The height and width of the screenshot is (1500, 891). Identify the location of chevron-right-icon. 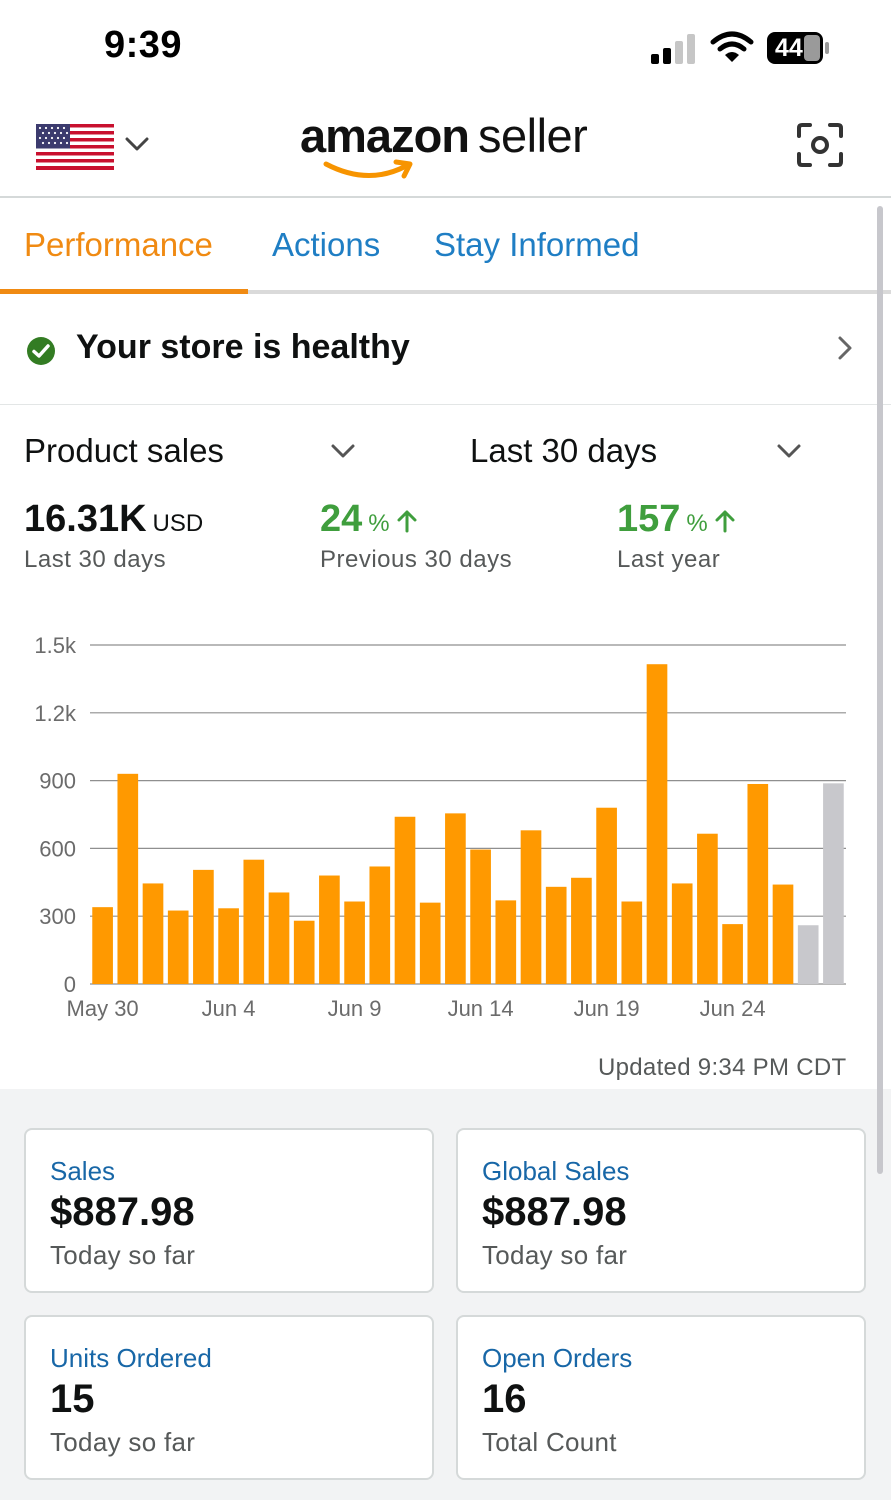
(845, 348).